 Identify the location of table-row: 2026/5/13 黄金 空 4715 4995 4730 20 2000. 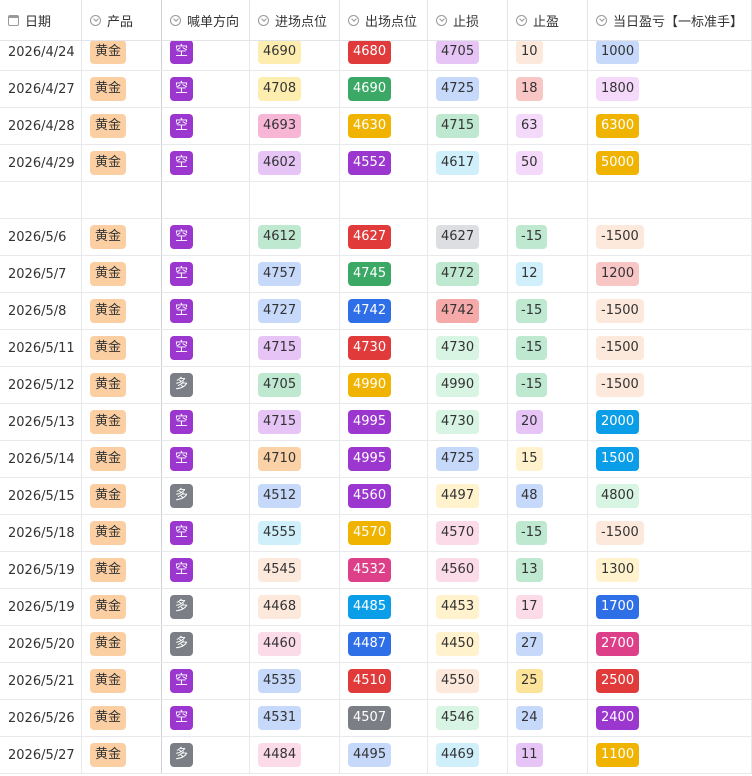
(376, 422).